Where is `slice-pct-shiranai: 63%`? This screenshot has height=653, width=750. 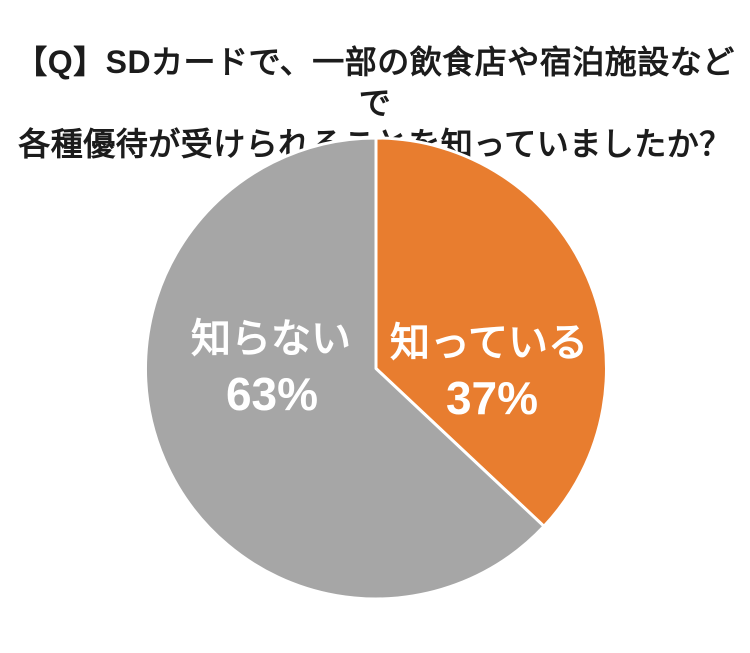
slice-pct-shiranai: 63% is located at coordinates (272, 394).